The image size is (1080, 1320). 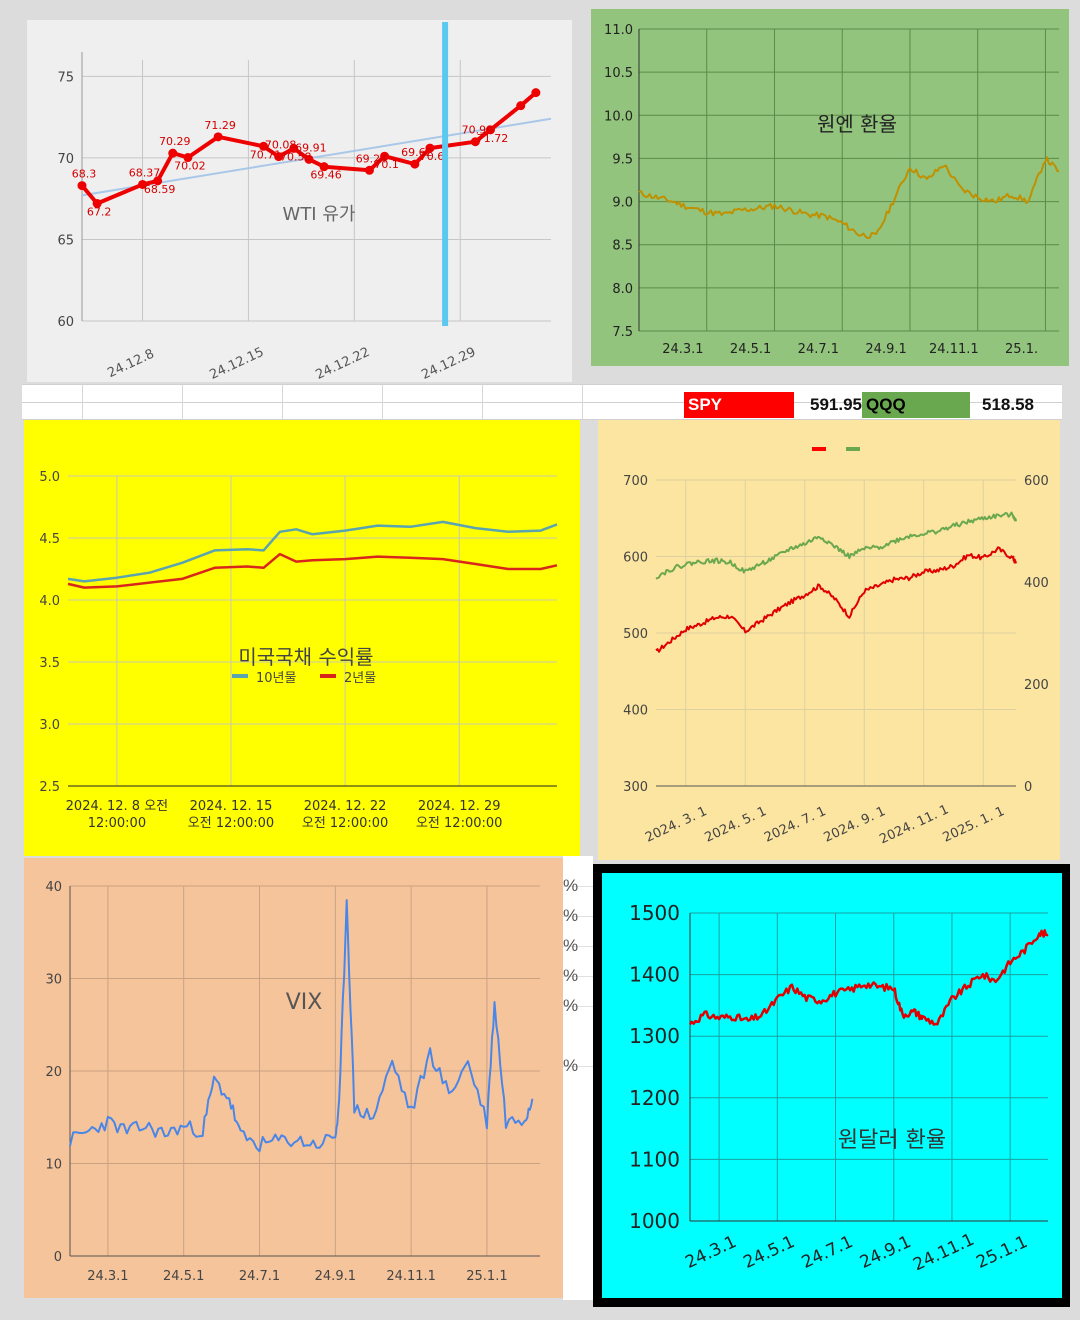 I want to click on y-tick-label-left: 700, so click(x=635, y=481).